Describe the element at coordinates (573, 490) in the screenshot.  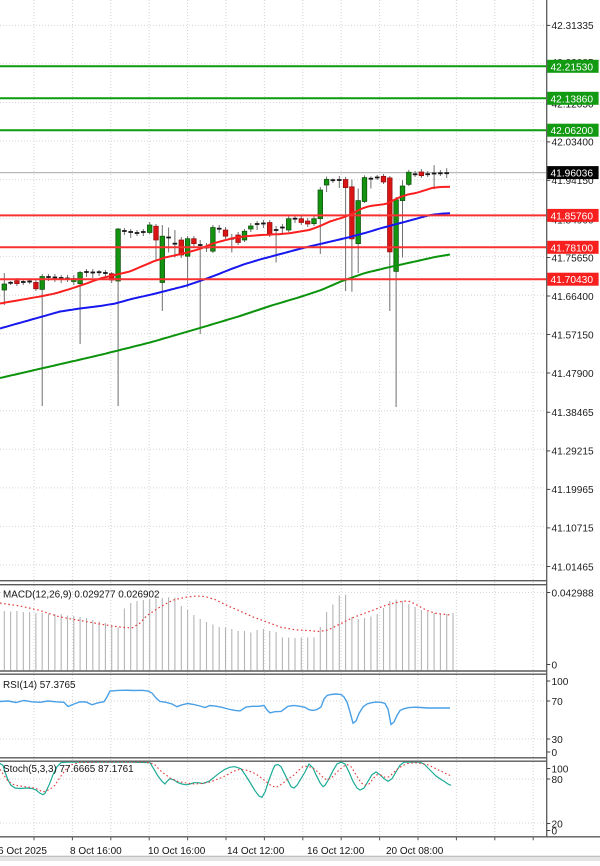
I see `svg-text: 41.19965` at that location.